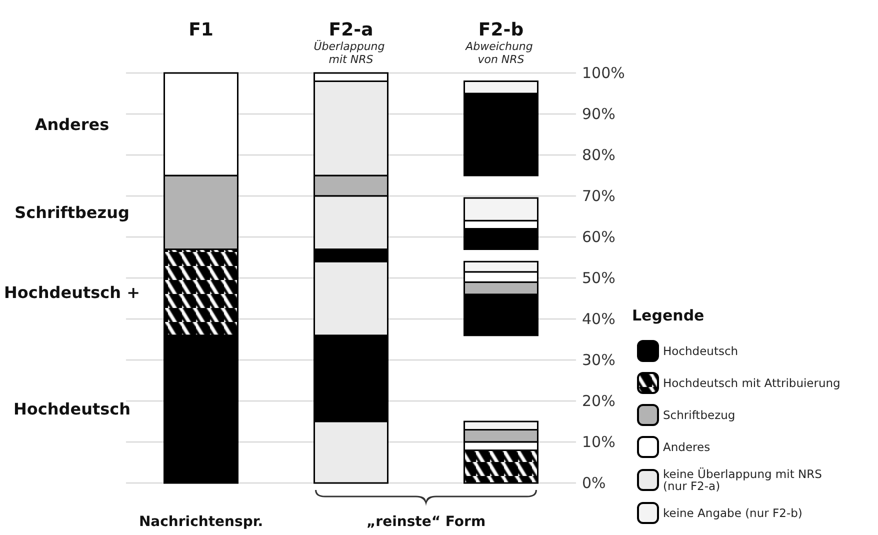 The width and height of the screenshot is (878, 535). What do you see at coordinates (500, 53) in the screenshot?
I see `text: Abweichung von NRS` at bounding box center [500, 53].